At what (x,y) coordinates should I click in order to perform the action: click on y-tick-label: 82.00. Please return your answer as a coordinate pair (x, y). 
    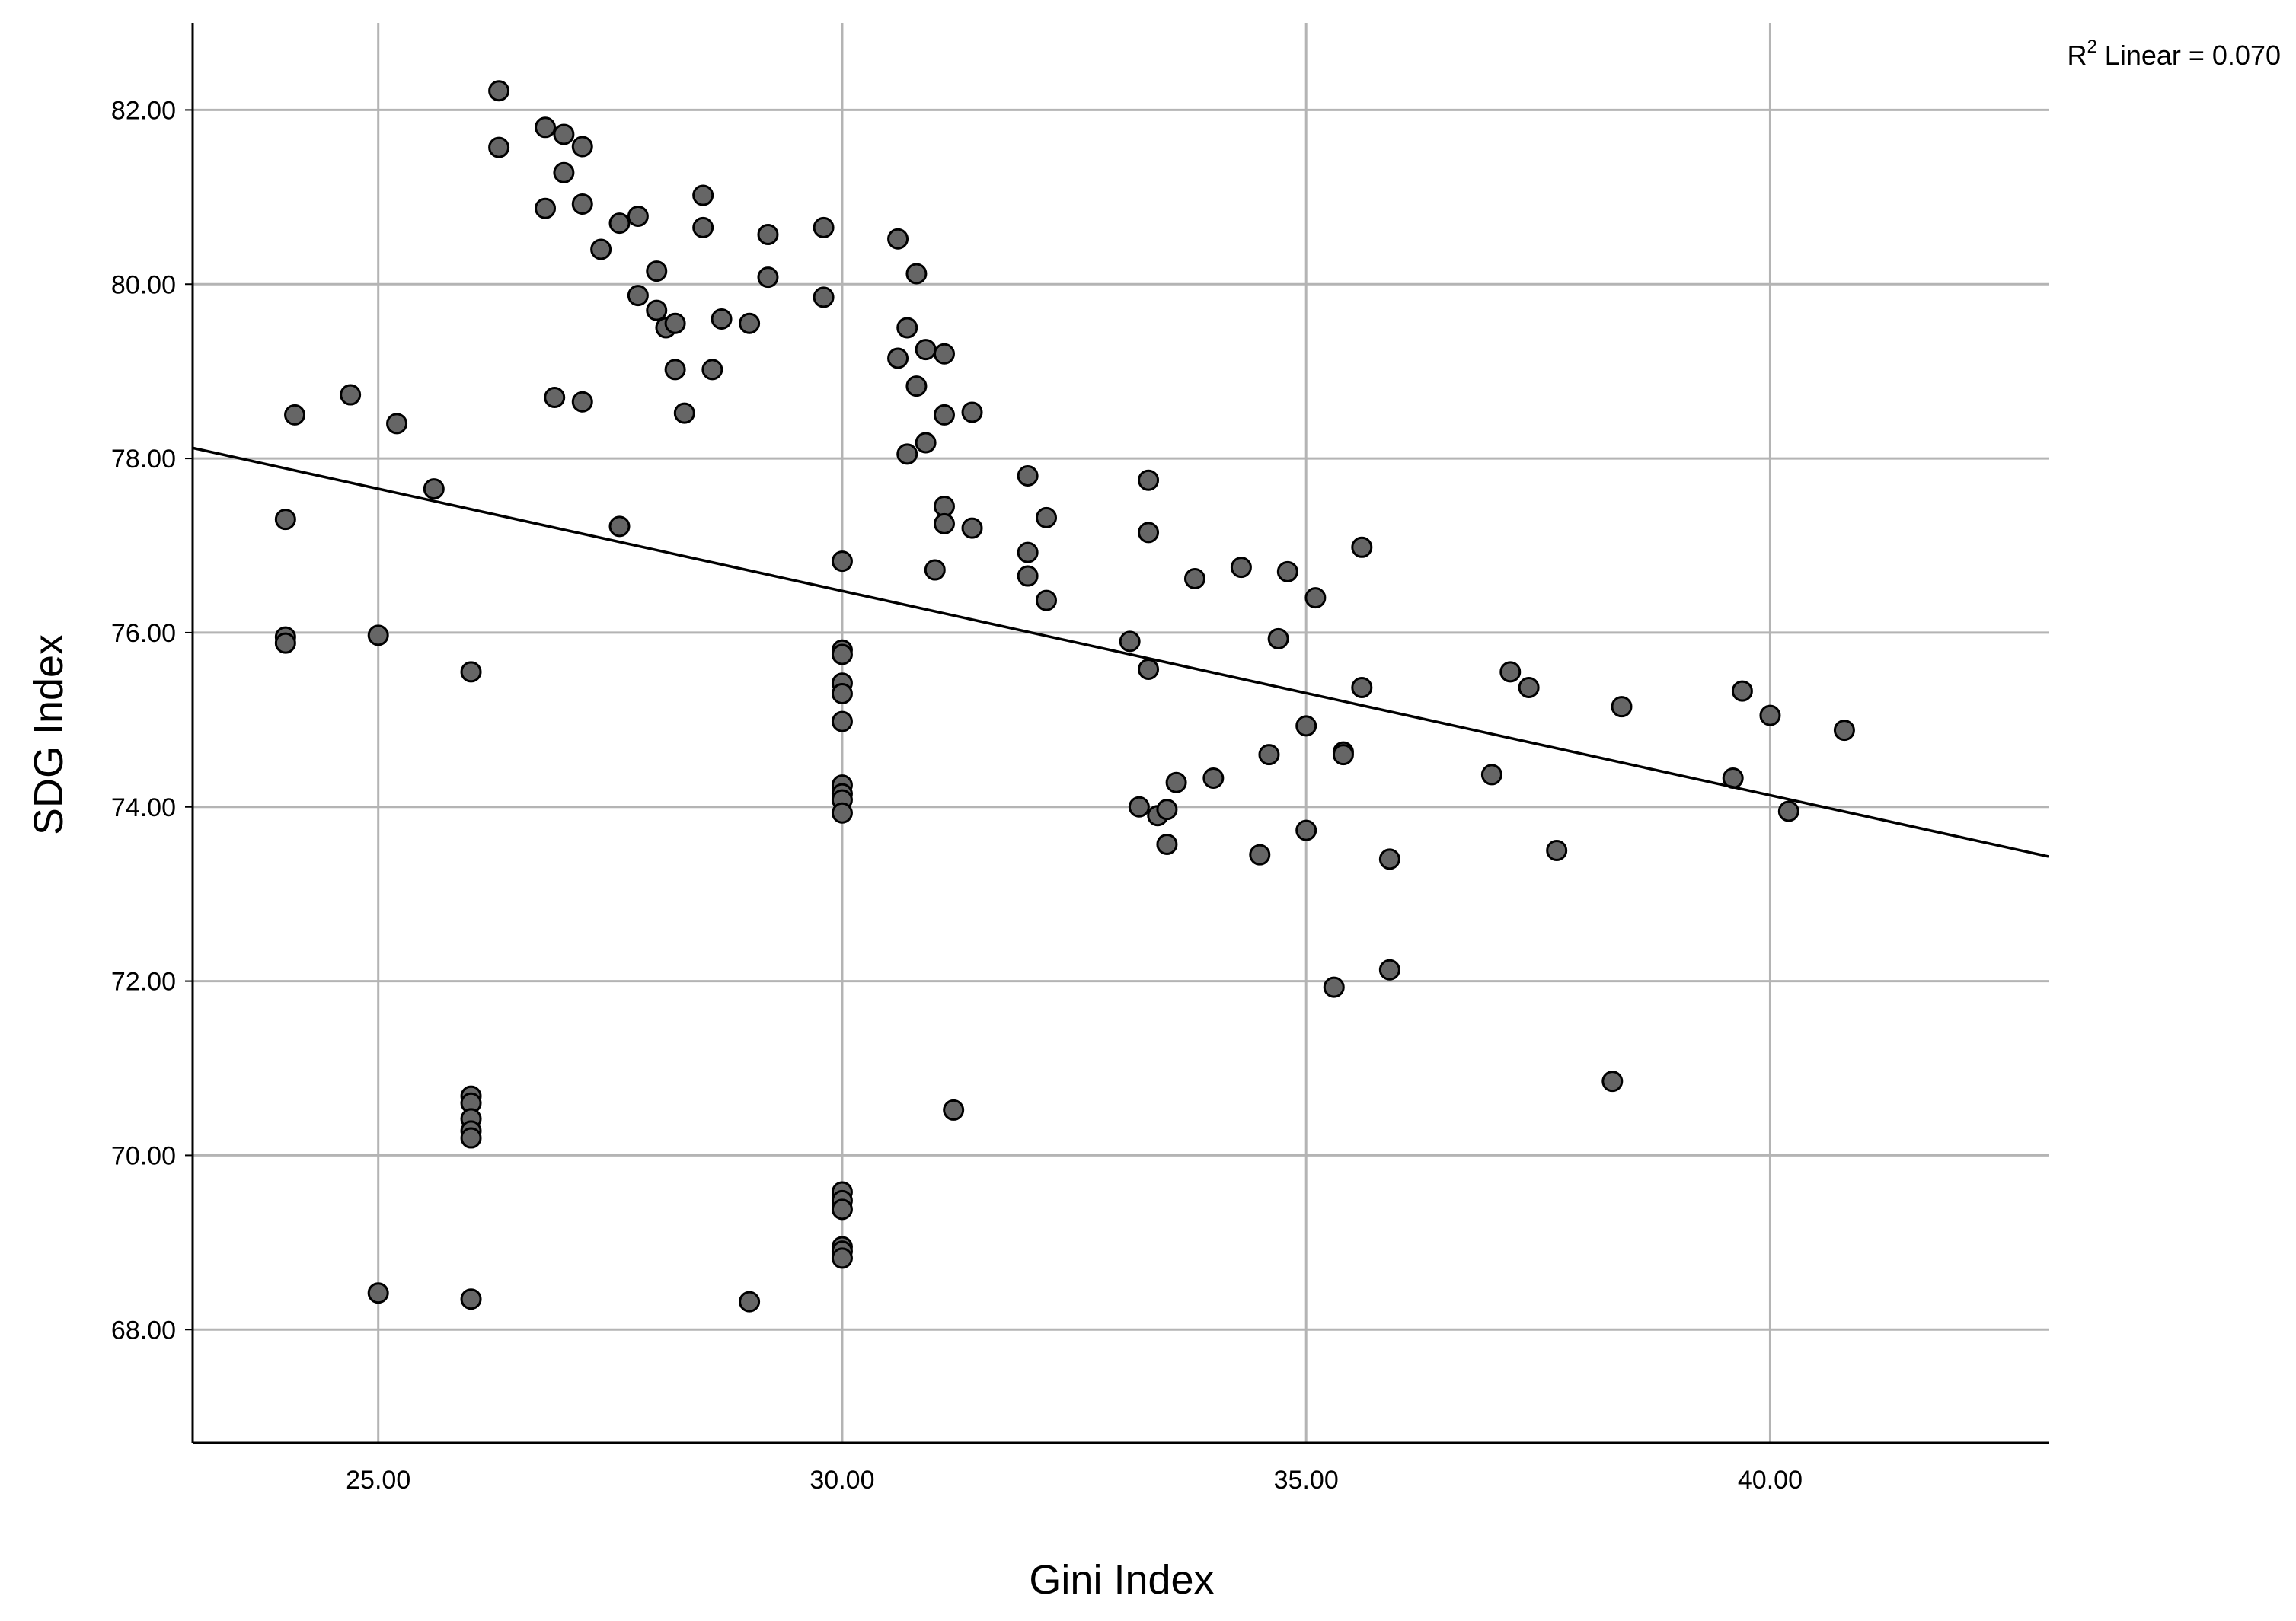
    Looking at the image, I should click on (143, 111).